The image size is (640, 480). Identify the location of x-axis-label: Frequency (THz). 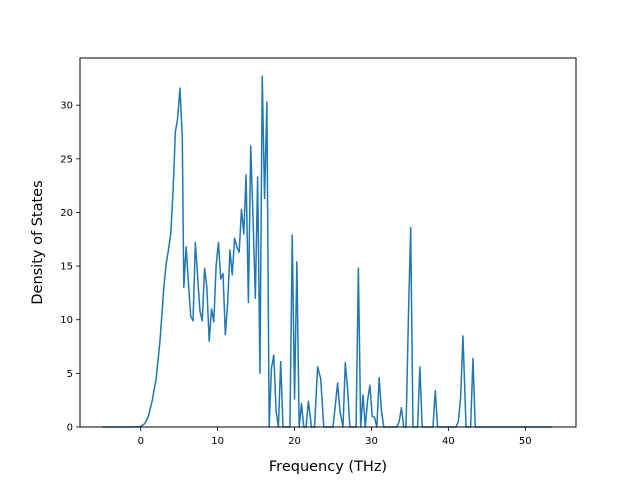
(328, 467).